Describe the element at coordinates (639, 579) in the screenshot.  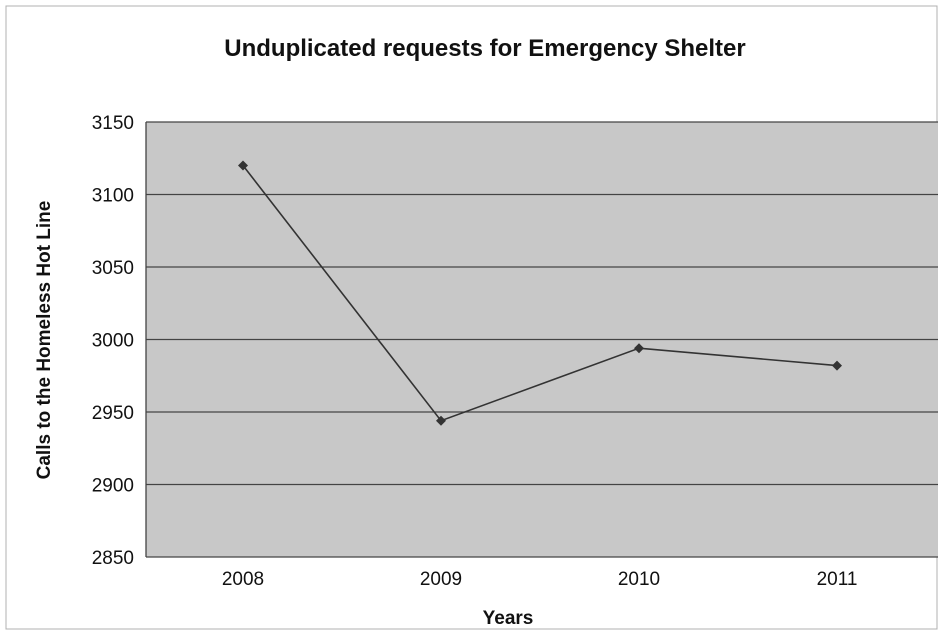
I see `x-tick-label: 2010` at that location.